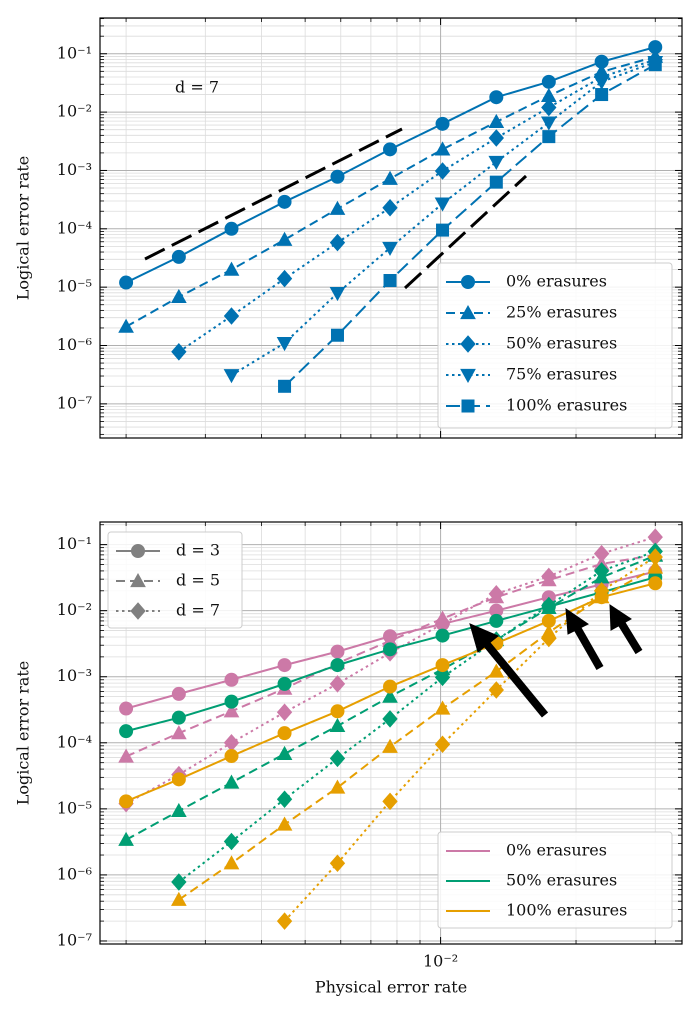 Image resolution: width=698 pixels, height=1014 pixels. What do you see at coordinates (198, 610) in the screenshot?
I see `legend-label: d = 7` at bounding box center [198, 610].